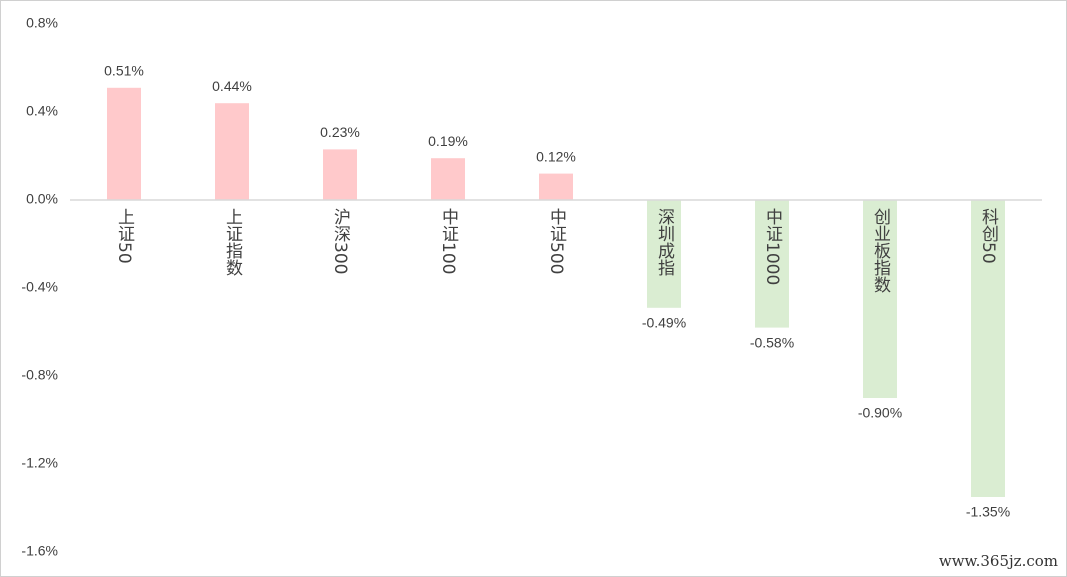 The width and height of the screenshot is (1067, 577). What do you see at coordinates (988, 236) in the screenshot?
I see `x-tick-label: 科创50` at bounding box center [988, 236].